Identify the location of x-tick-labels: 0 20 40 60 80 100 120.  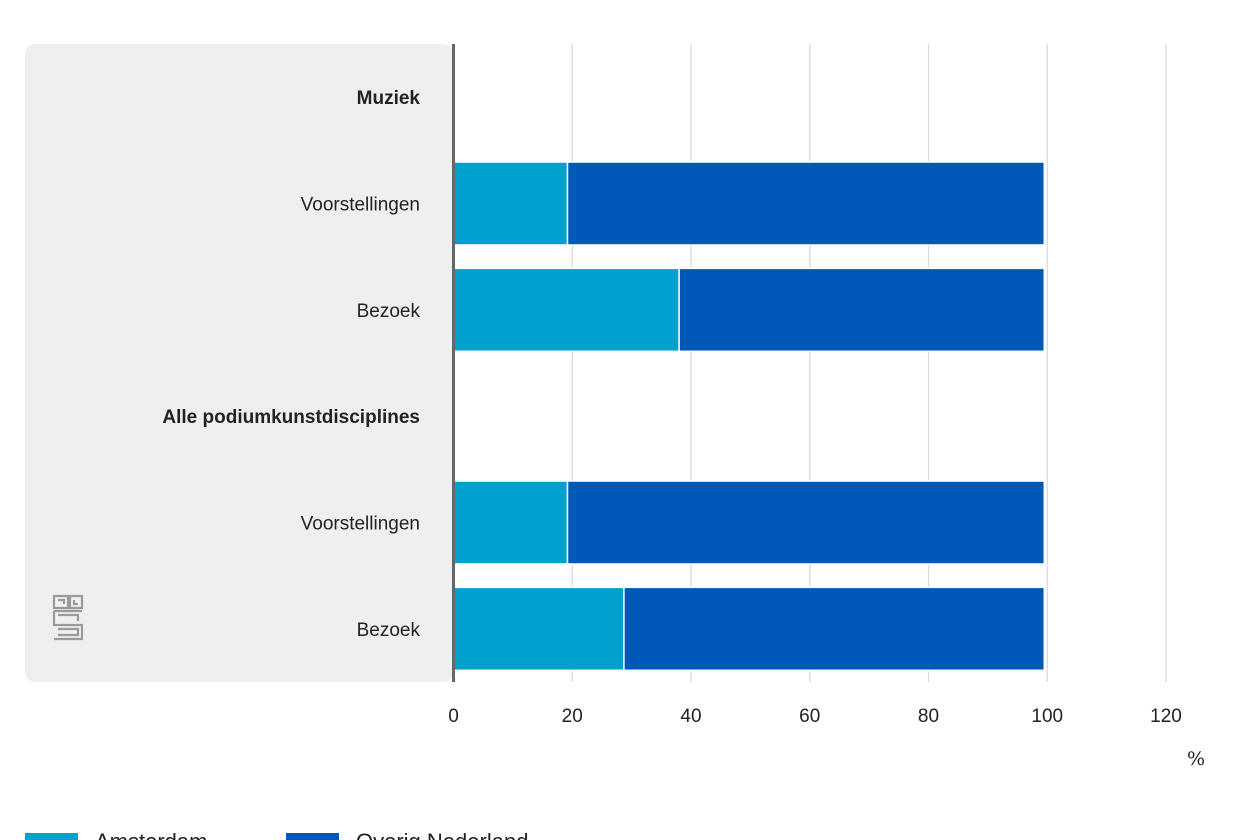
(815, 716).